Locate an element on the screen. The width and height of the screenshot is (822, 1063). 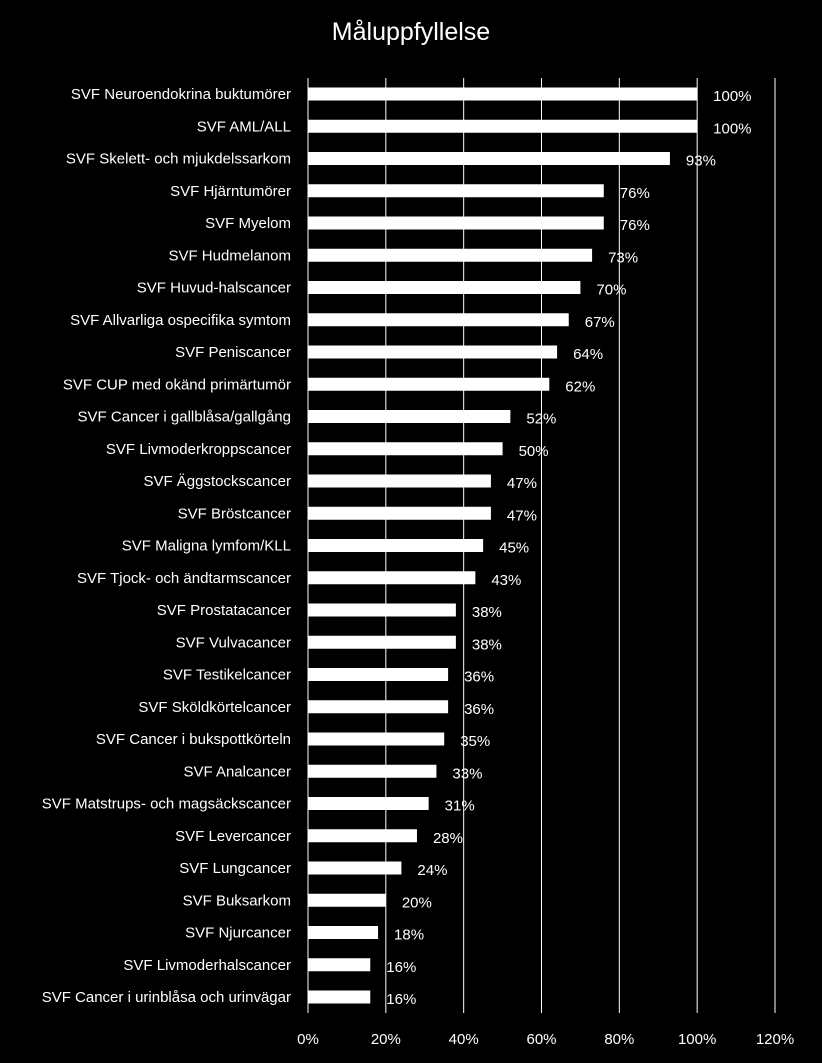
category-label: SVF Prostatacancer is located at coordinates (224, 610).